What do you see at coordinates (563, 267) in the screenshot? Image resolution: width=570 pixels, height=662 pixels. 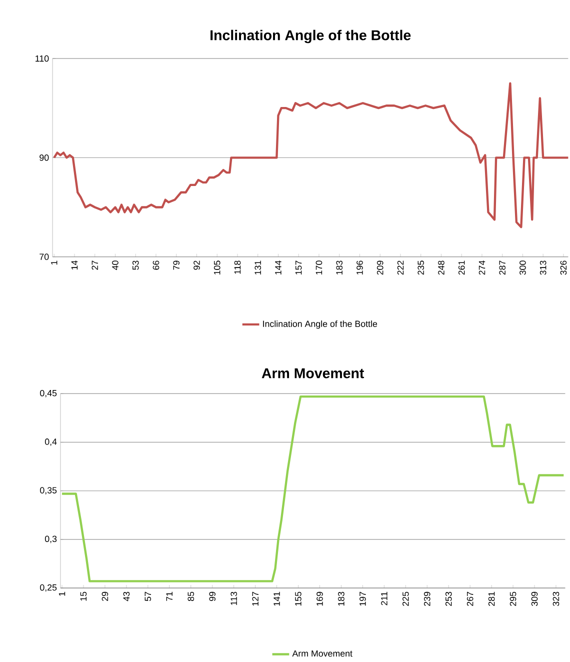 I see `x-tick-label: 326` at bounding box center [563, 267].